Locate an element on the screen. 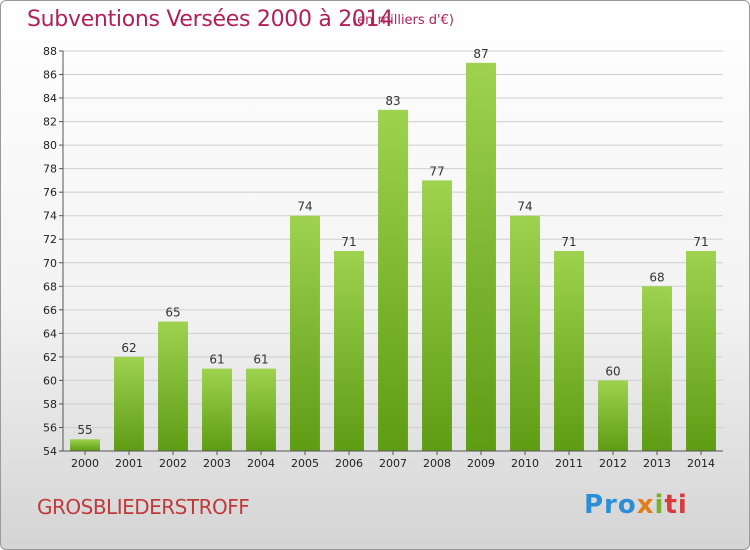  chart-title: Subventions Versées 2000 à 2014 is located at coordinates (210, 19).